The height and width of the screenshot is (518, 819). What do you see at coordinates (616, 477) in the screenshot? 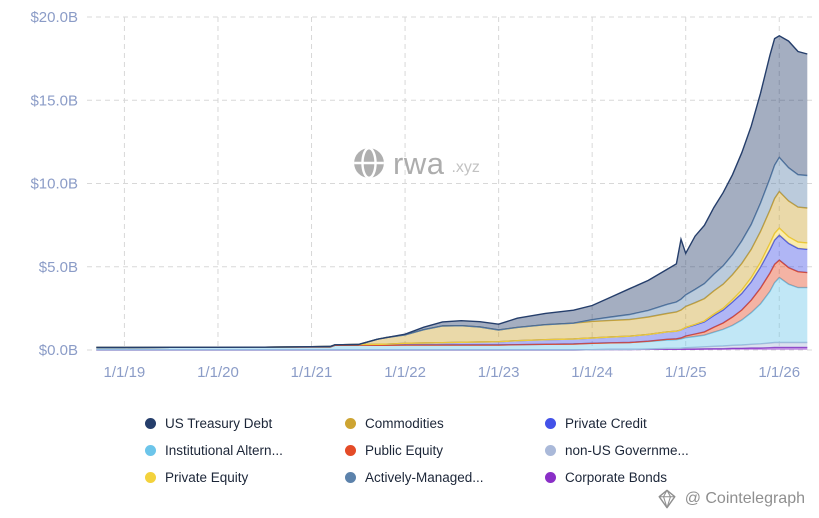
I see `legend-label: Corporate Bonds` at bounding box center [616, 477].